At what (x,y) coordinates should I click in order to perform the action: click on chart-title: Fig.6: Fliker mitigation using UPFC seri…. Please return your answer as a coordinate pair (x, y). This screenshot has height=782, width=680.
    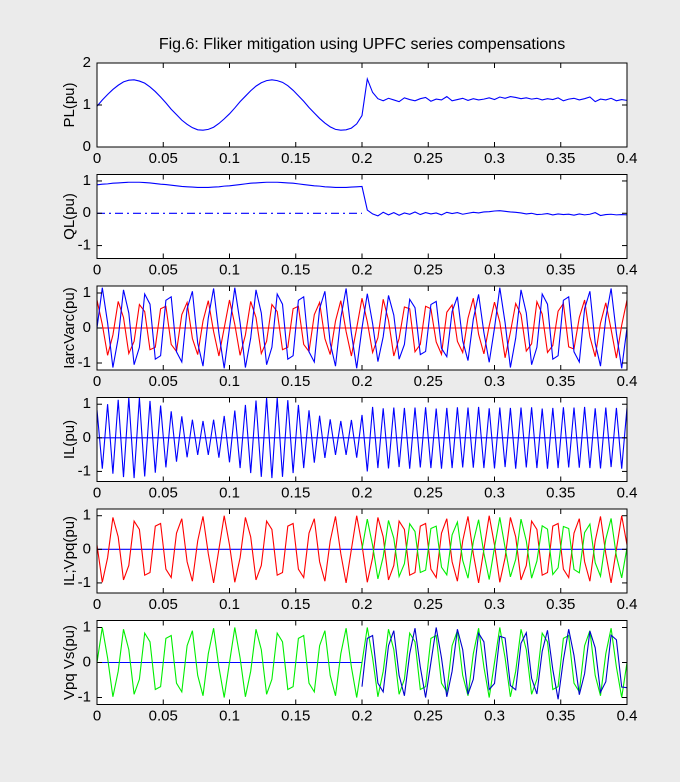
    Looking at the image, I should click on (362, 44).